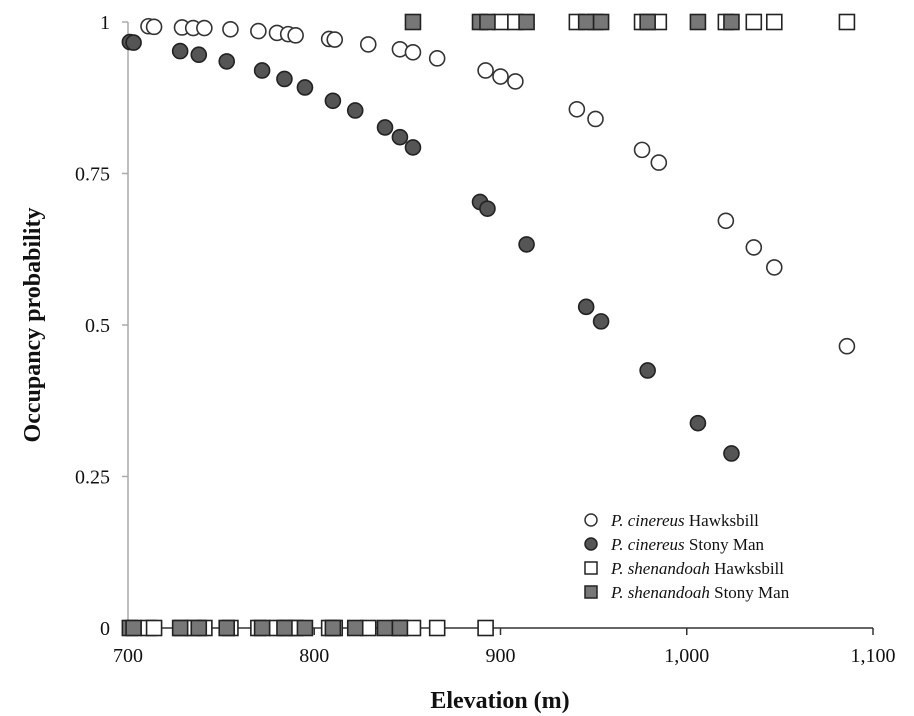 Image resolution: width=914 pixels, height=716 pixels. Describe the element at coordinates (873, 656) in the screenshot. I see `x-tick-label: 1,100` at that location.